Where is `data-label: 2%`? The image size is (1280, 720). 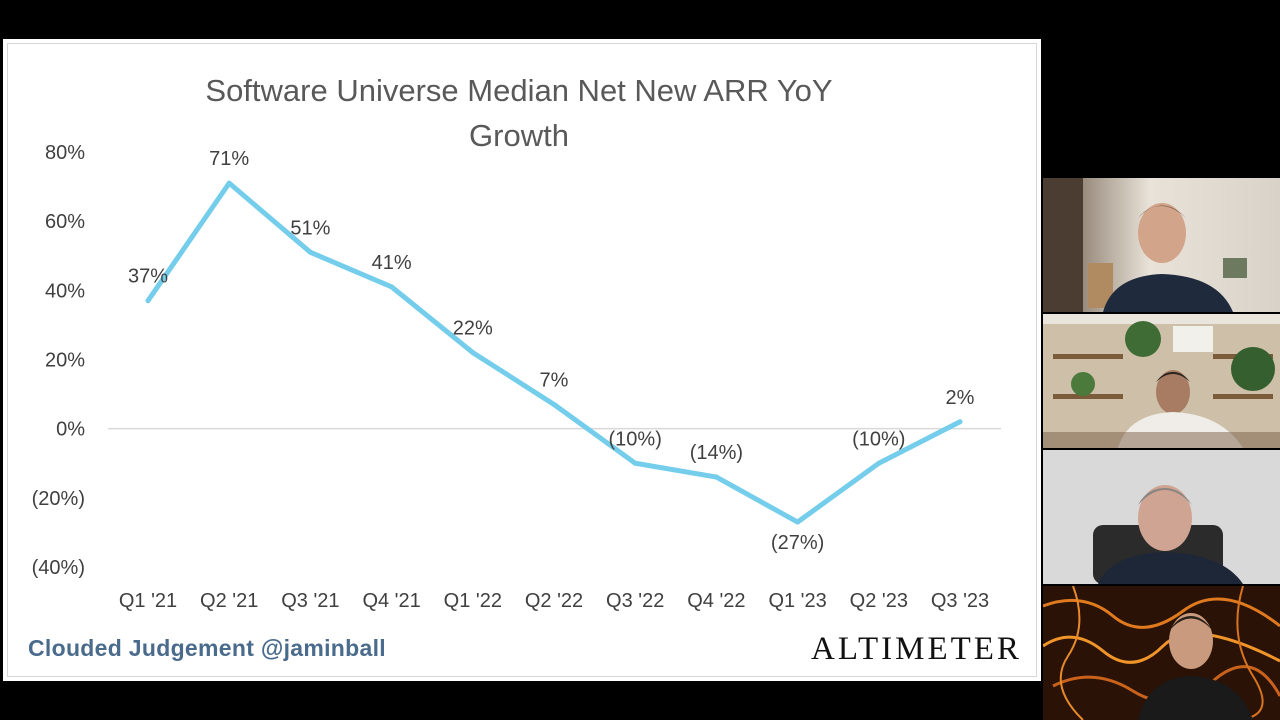
data-label: 2% is located at coordinates (960, 398).